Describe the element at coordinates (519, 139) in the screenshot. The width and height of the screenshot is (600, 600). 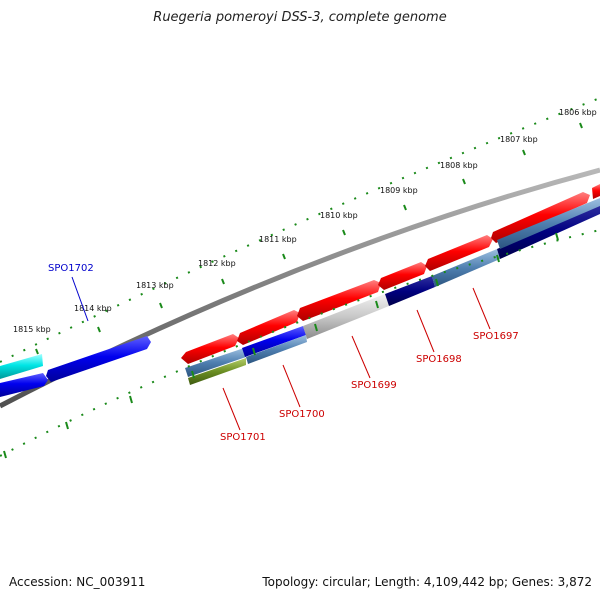
I see `tick-label-1807: 1807 kbp` at that location.